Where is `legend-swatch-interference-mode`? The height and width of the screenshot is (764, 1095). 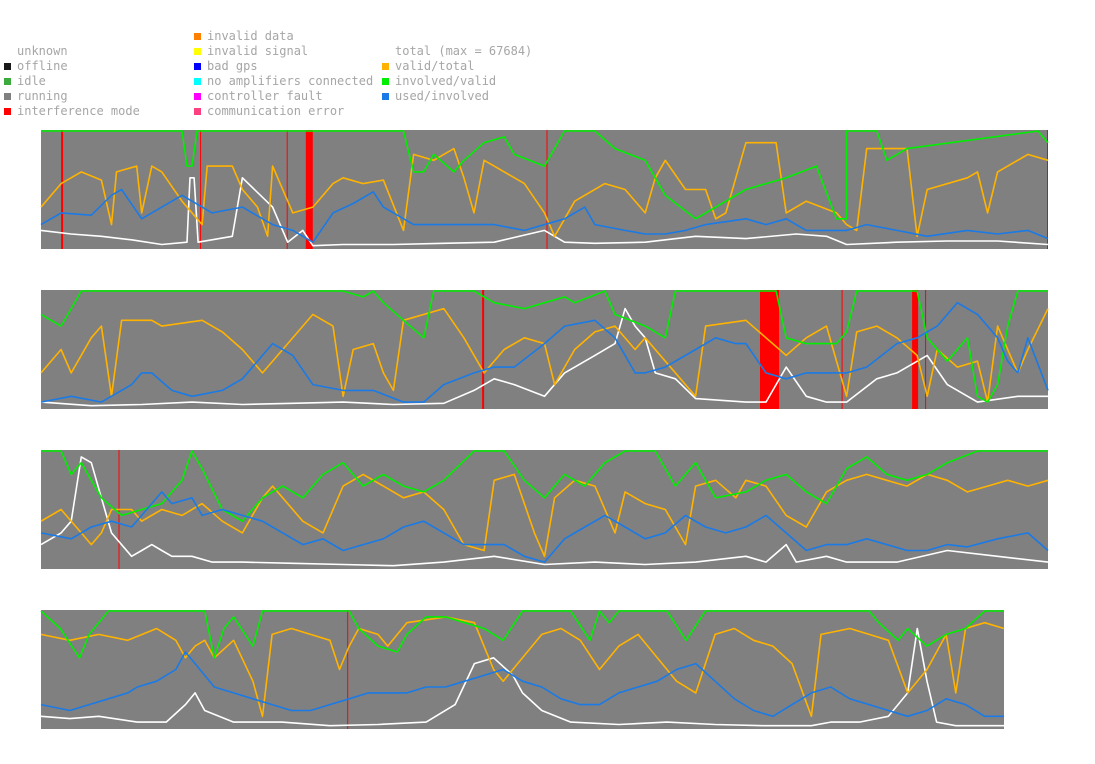 legend-swatch-interference-mode is located at coordinates (7, 111).